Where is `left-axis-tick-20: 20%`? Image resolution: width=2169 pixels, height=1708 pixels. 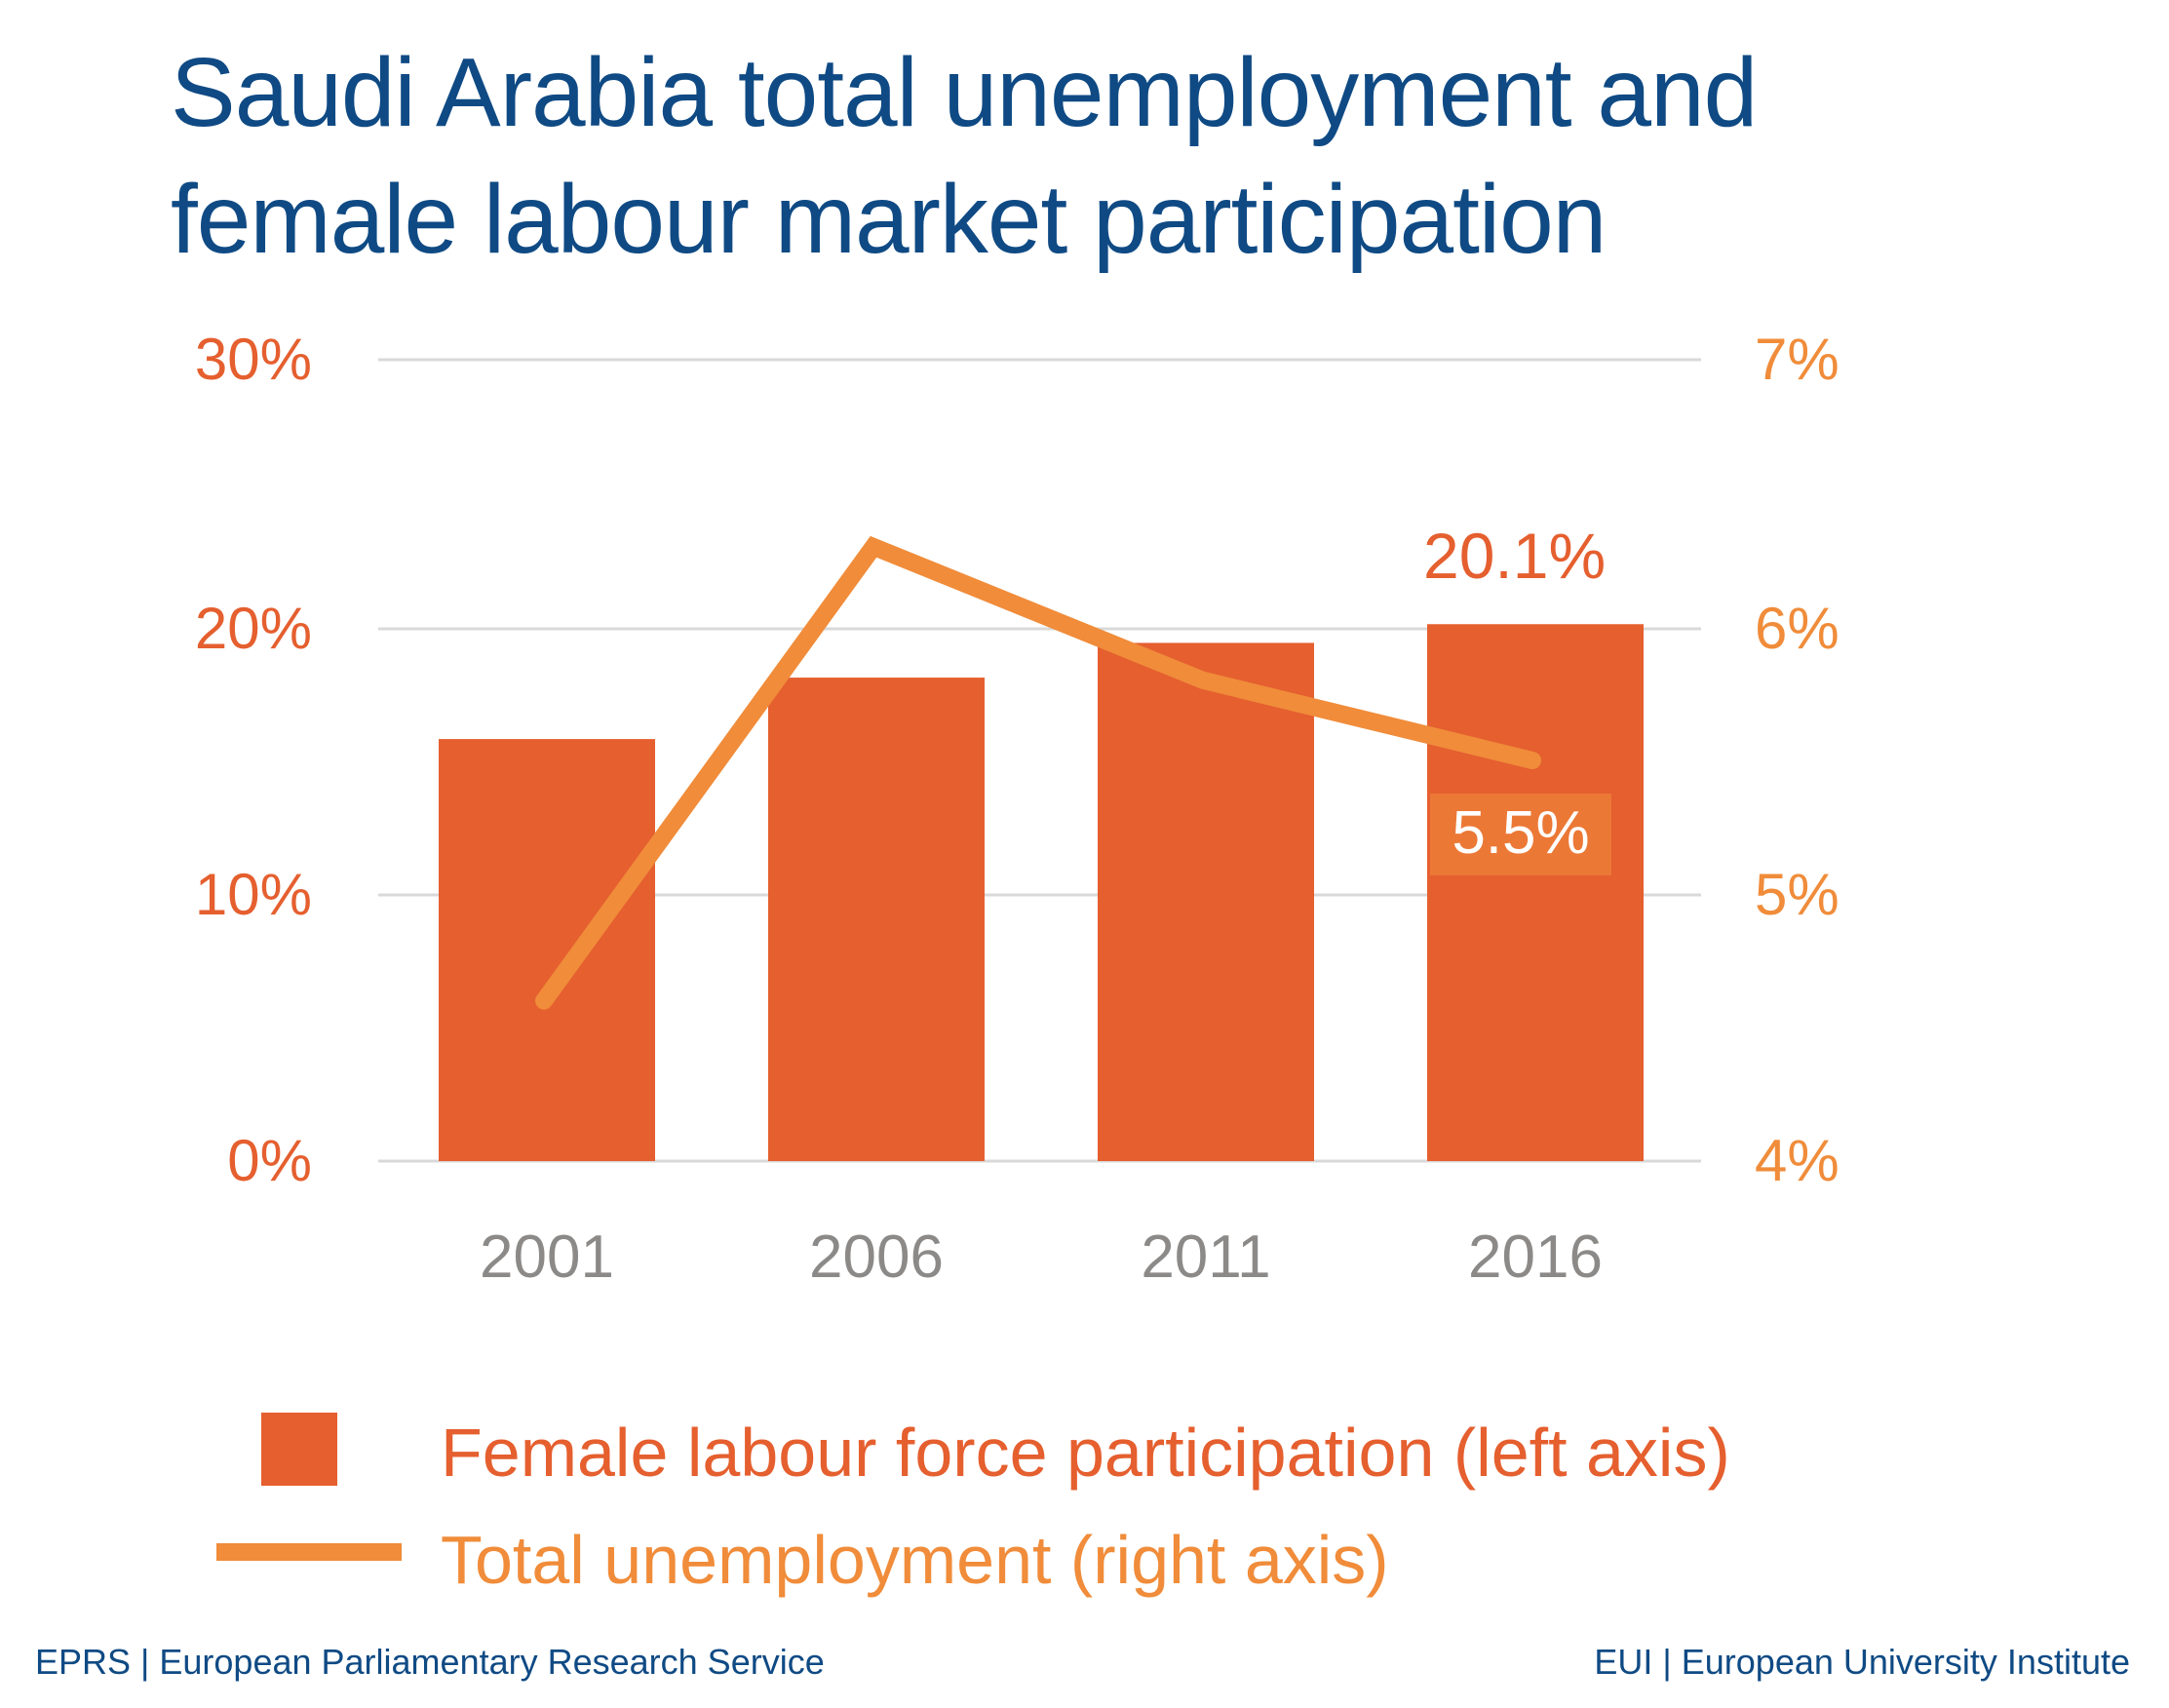 left-axis-tick-20: 20% is located at coordinates (253, 628).